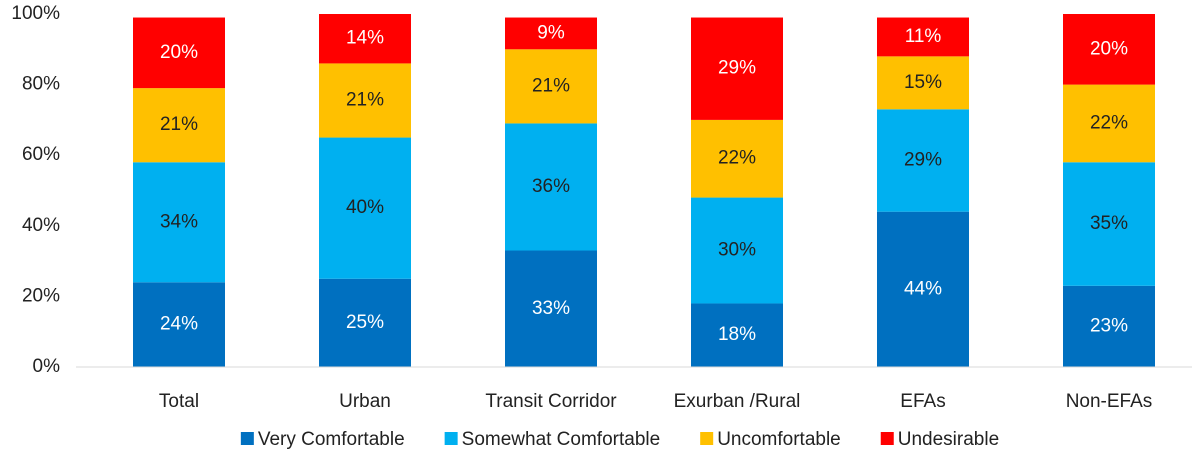 Image resolution: width=1200 pixels, height=454 pixels. I want to click on data-label: 40%, so click(365, 207).